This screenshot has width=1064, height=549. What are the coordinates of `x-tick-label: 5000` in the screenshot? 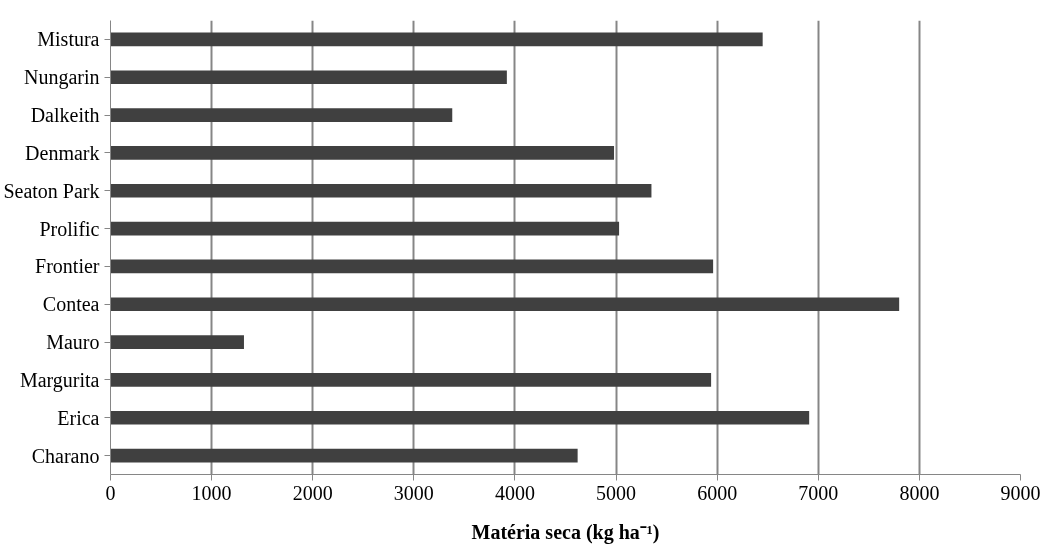 It's located at (616, 492).